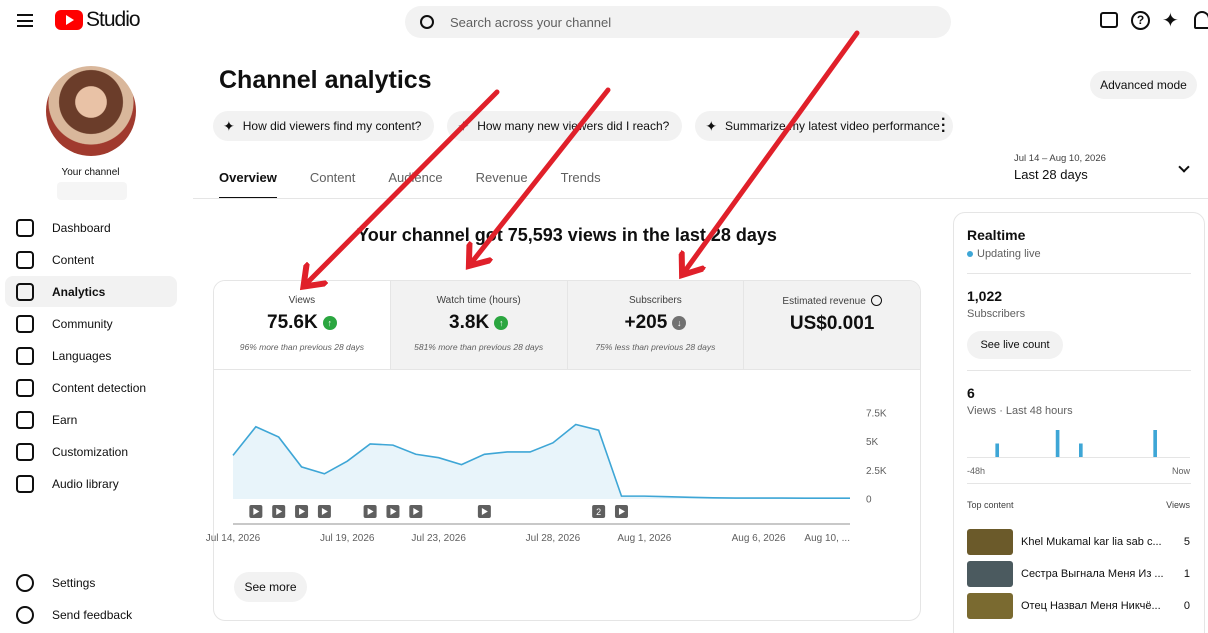  I want to click on metric-value: +205 ↓, so click(656, 323).